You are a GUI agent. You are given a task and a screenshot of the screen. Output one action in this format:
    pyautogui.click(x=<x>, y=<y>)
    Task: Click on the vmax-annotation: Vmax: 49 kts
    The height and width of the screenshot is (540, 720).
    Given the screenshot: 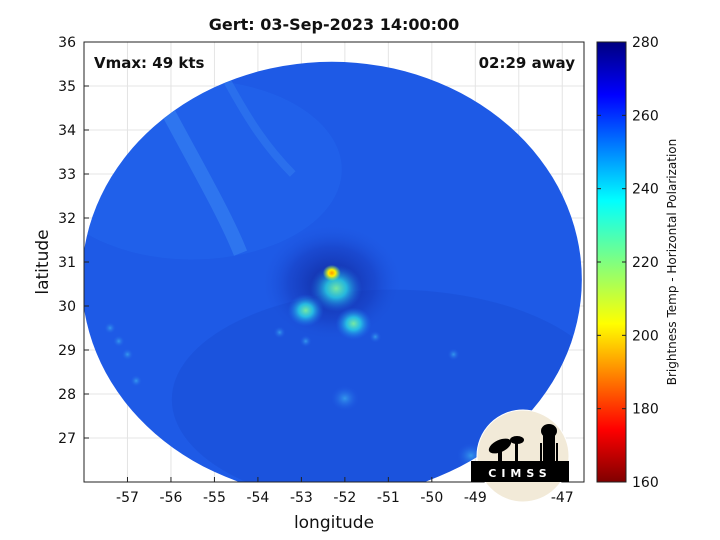 What is the action you would take?
    pyautogui.click(x=149, y=63)
    